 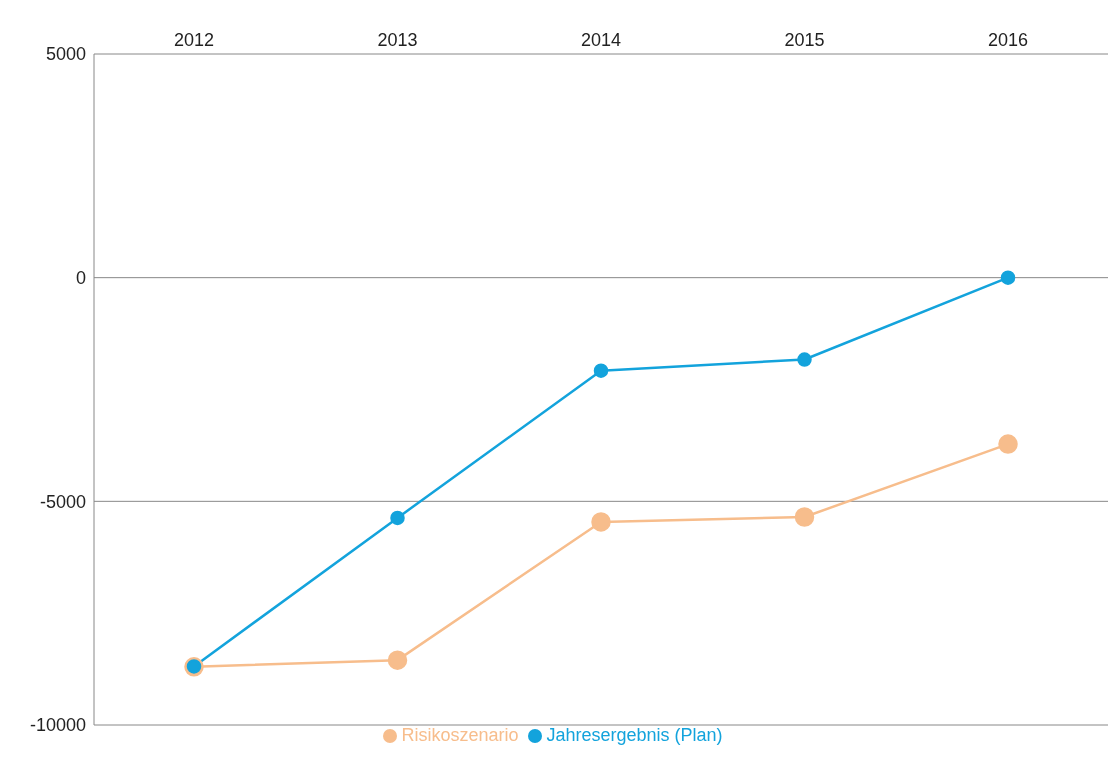 I want to click on x-tick-label: 2014, so click(x=601, y=40).